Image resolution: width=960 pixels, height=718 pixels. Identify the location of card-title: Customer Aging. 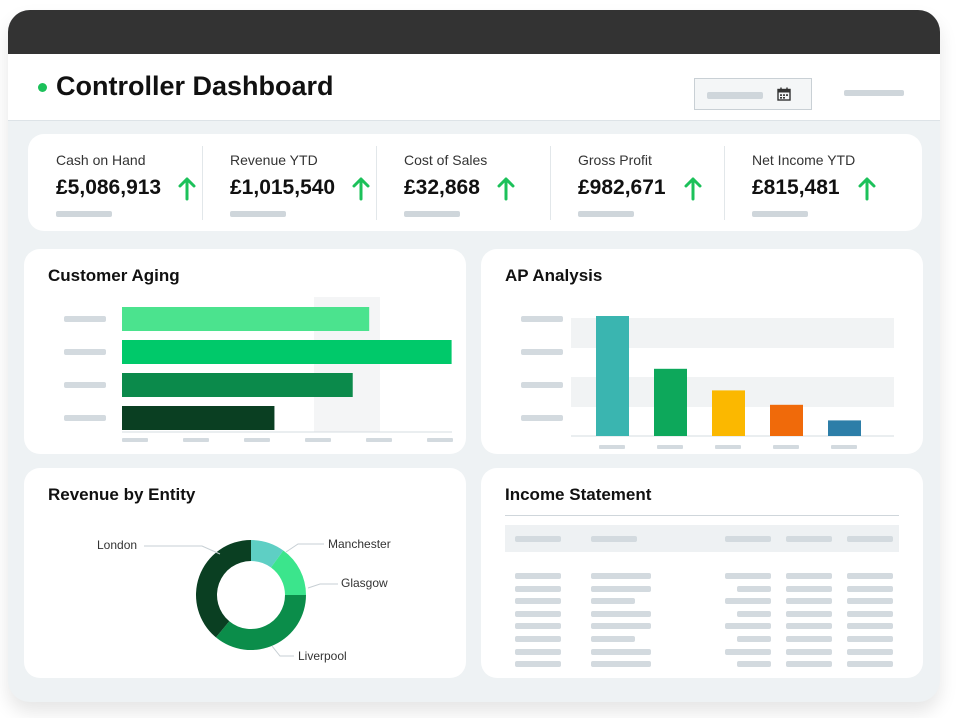
(114, 275).